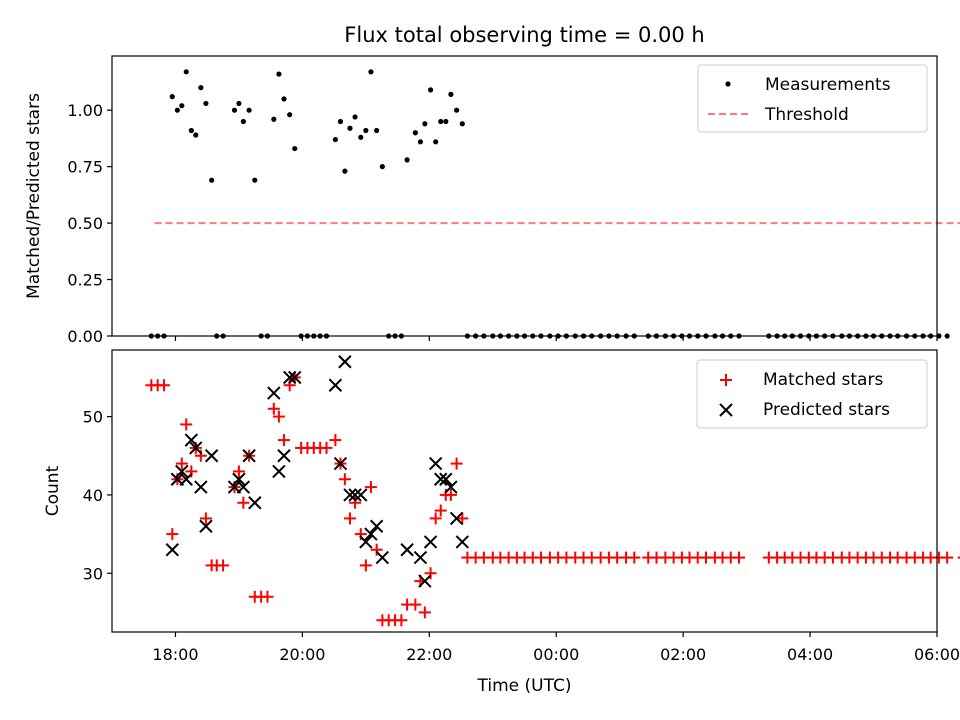  What do you see at coordinates (93, 417) in the screenshot?
I see `bottom-y-tick-label: 50` at bounding box center [93, 417].